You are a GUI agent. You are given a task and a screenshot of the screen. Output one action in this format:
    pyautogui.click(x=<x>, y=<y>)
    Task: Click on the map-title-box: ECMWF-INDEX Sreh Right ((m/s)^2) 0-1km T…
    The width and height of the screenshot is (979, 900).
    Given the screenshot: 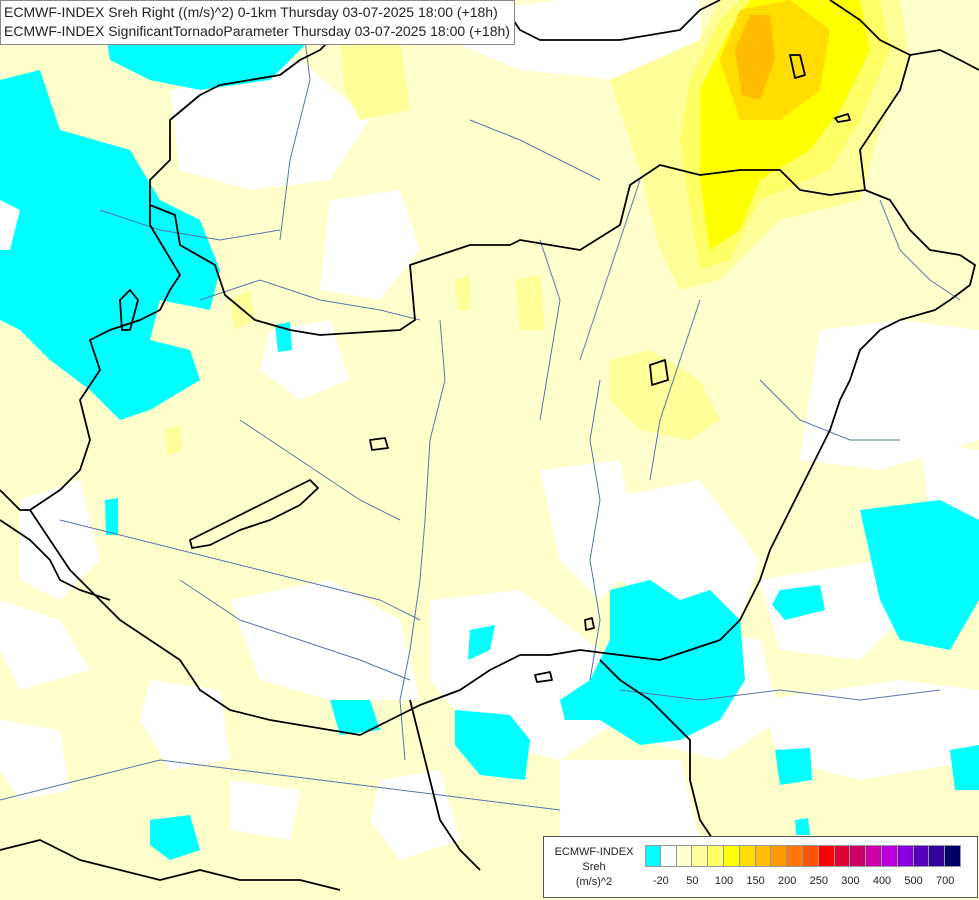 What is the action you would take?
    pyautogui.click(x=257, y=22)
    